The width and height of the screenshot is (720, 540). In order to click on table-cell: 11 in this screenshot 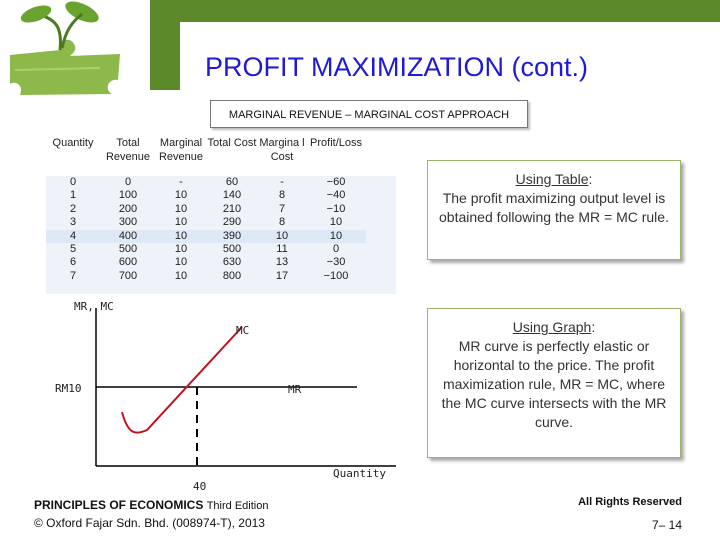, I will do `click(282, 249)`.